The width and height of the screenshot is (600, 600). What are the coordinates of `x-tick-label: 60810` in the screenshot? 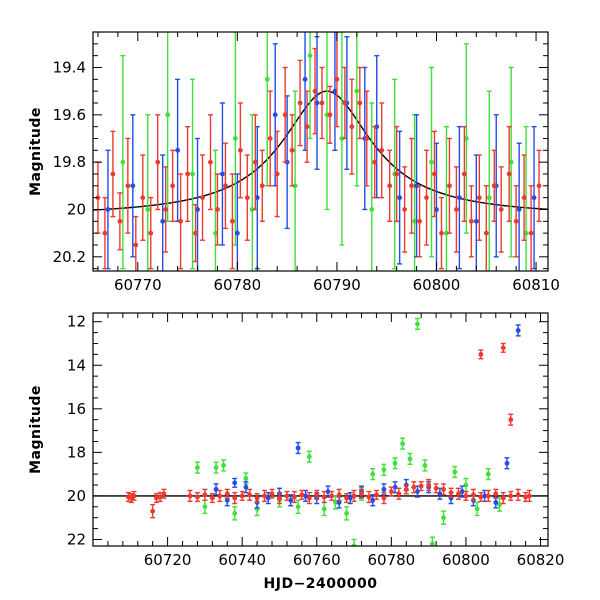 It's located at (536, 285).